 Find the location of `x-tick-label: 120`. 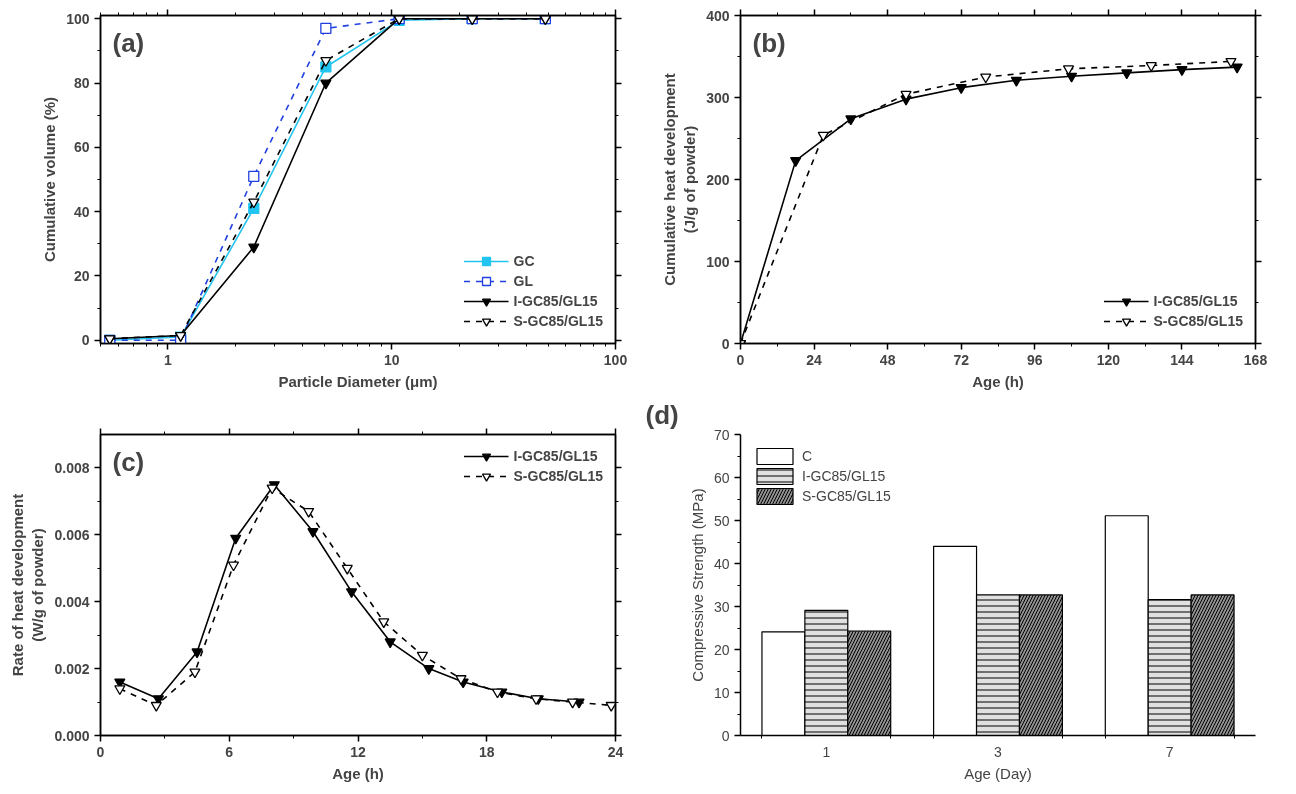

x-tick-label: 120 is located at coordinates (1108, 359).